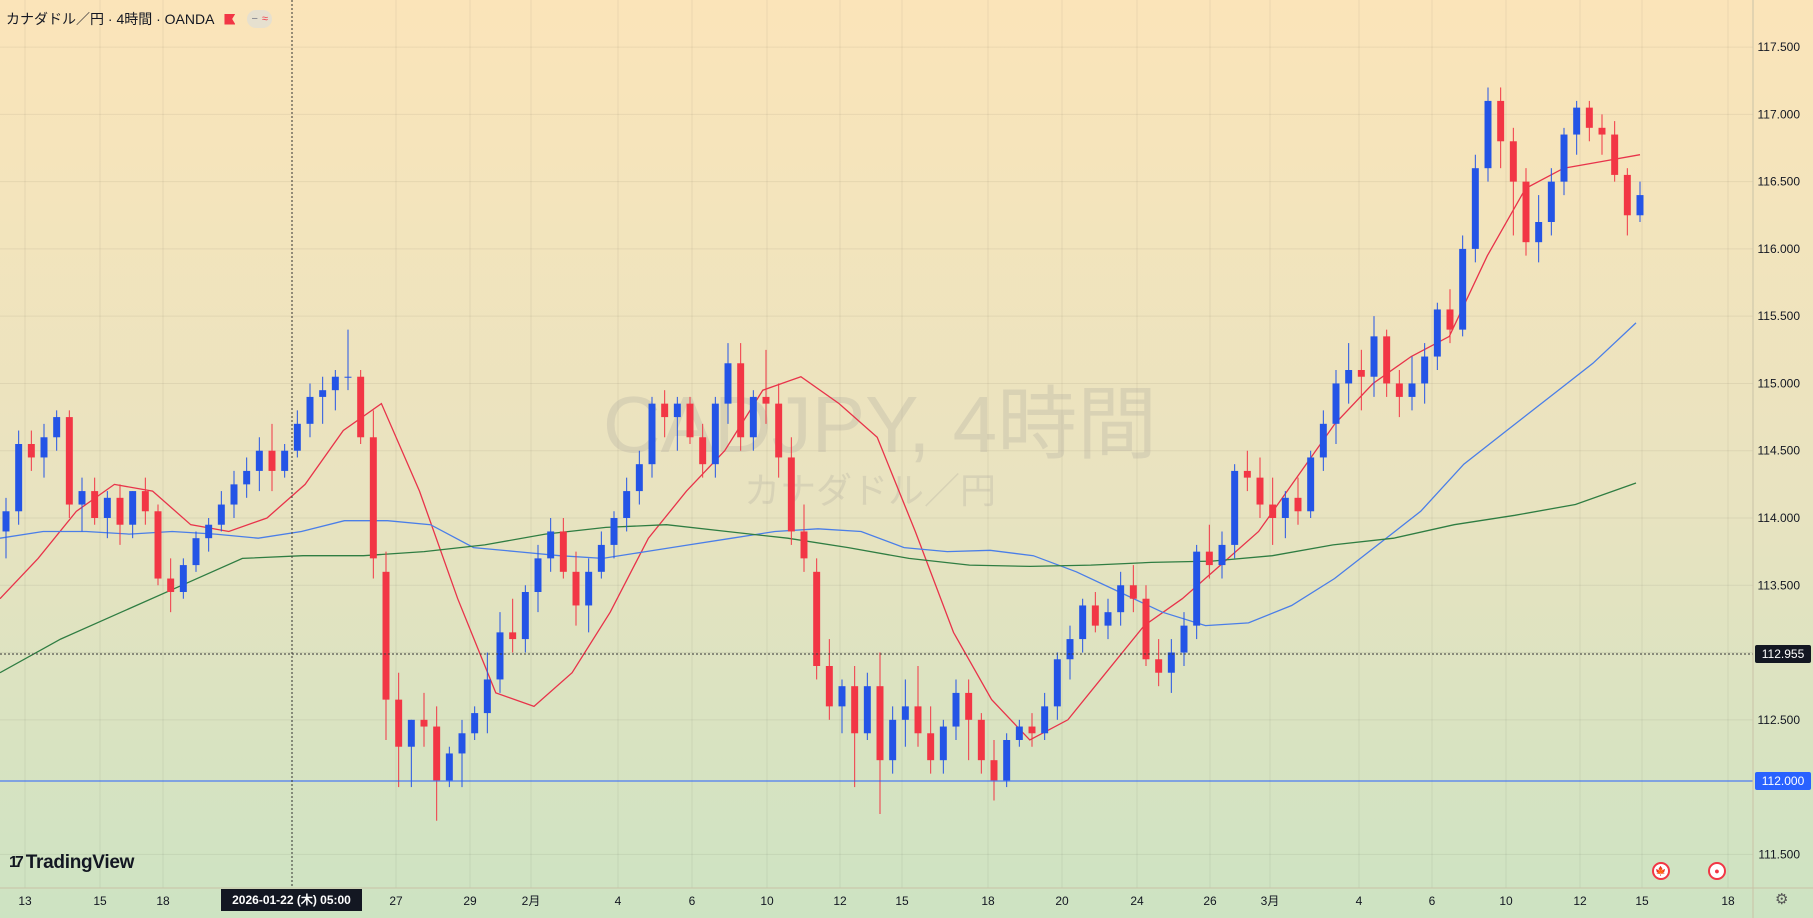 The image size is (1813, 918). What do you see at coordinates (71, 863) in the screenshot?
I see `tradingview-logo: 17 TradingView` at bounding box center [71, 863].